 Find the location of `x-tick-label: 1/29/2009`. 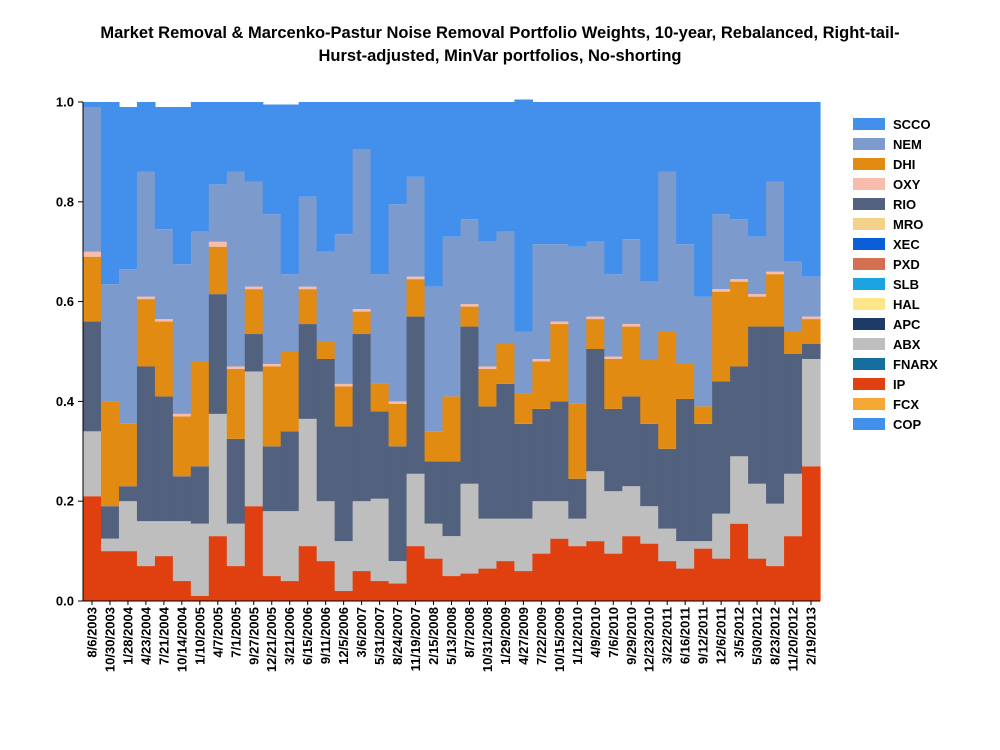

x-tick-label: 1/29/2009 is located at coordinates (505, 636).